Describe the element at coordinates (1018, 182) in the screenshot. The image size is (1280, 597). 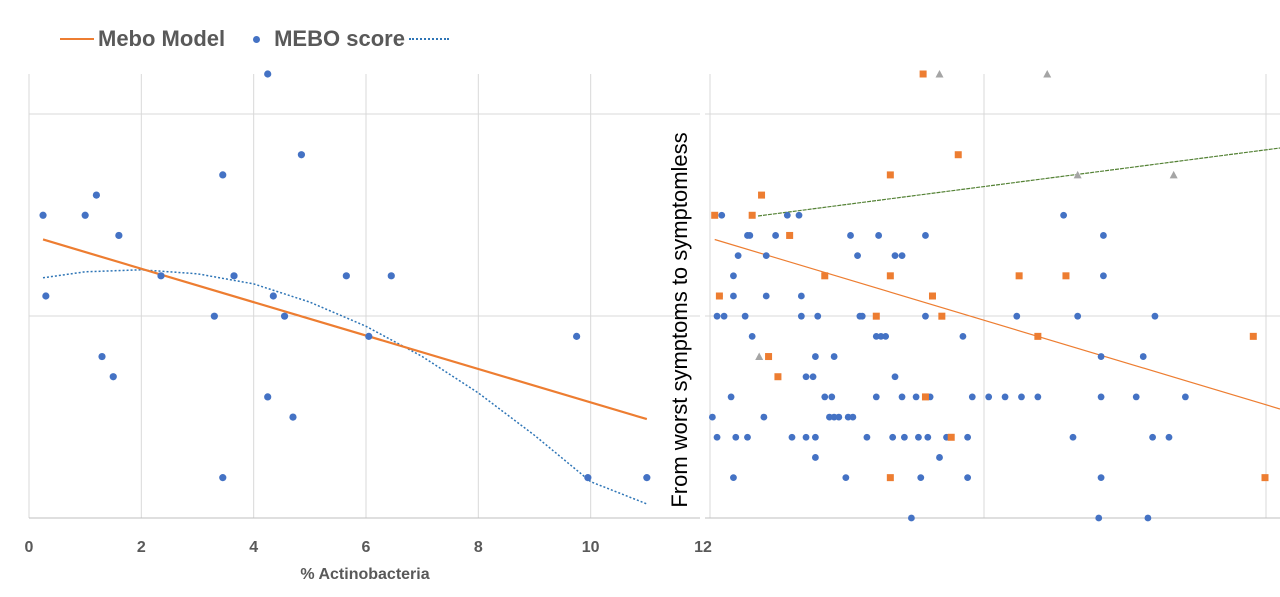
I see `right-green-trendline` at that location.